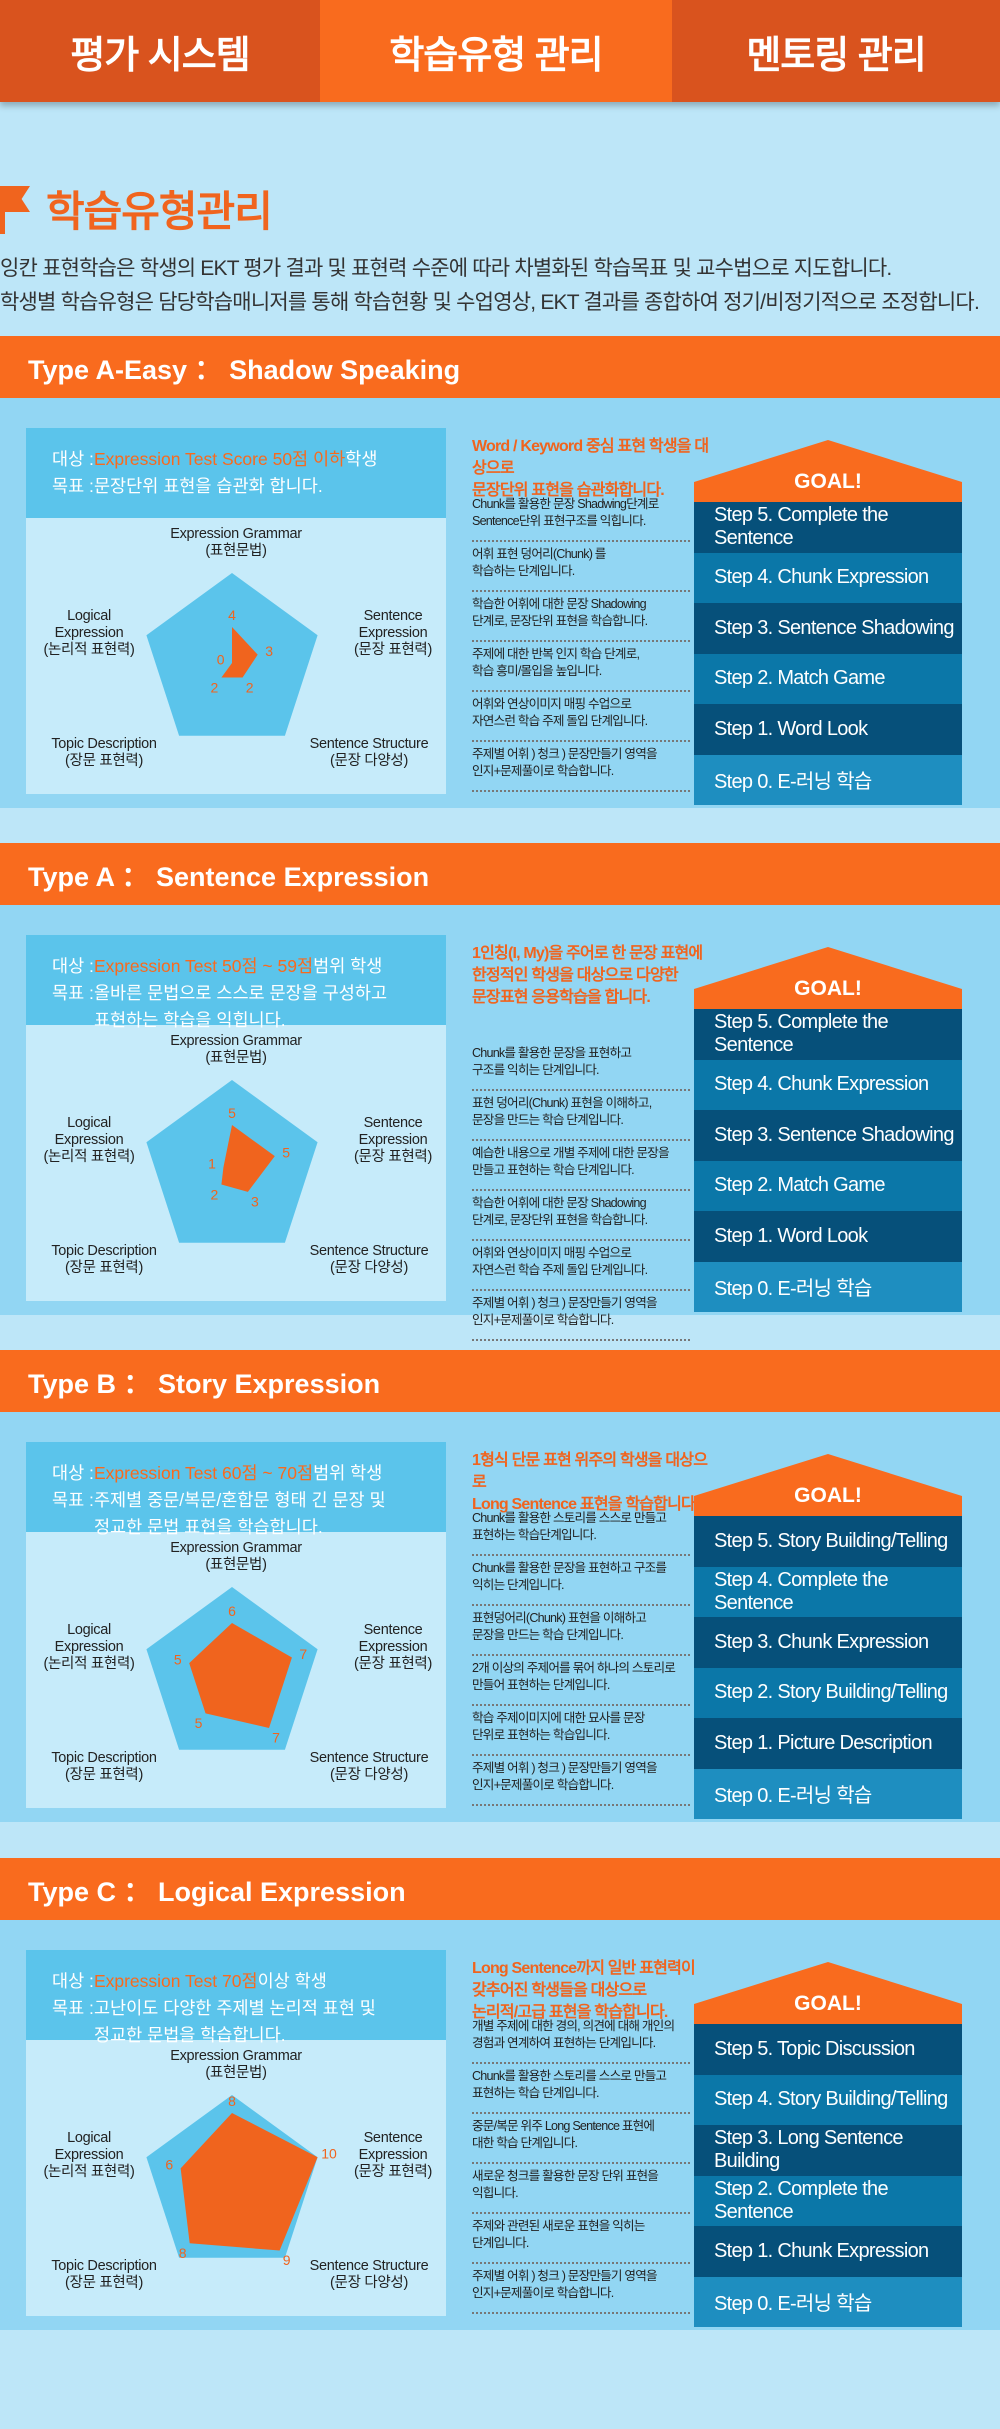  What do you see at coordinates (828, 2200) in the screenshot?
I see `step-item: Step 2. Complete the Sentence` at bounding box center [828, 2200].